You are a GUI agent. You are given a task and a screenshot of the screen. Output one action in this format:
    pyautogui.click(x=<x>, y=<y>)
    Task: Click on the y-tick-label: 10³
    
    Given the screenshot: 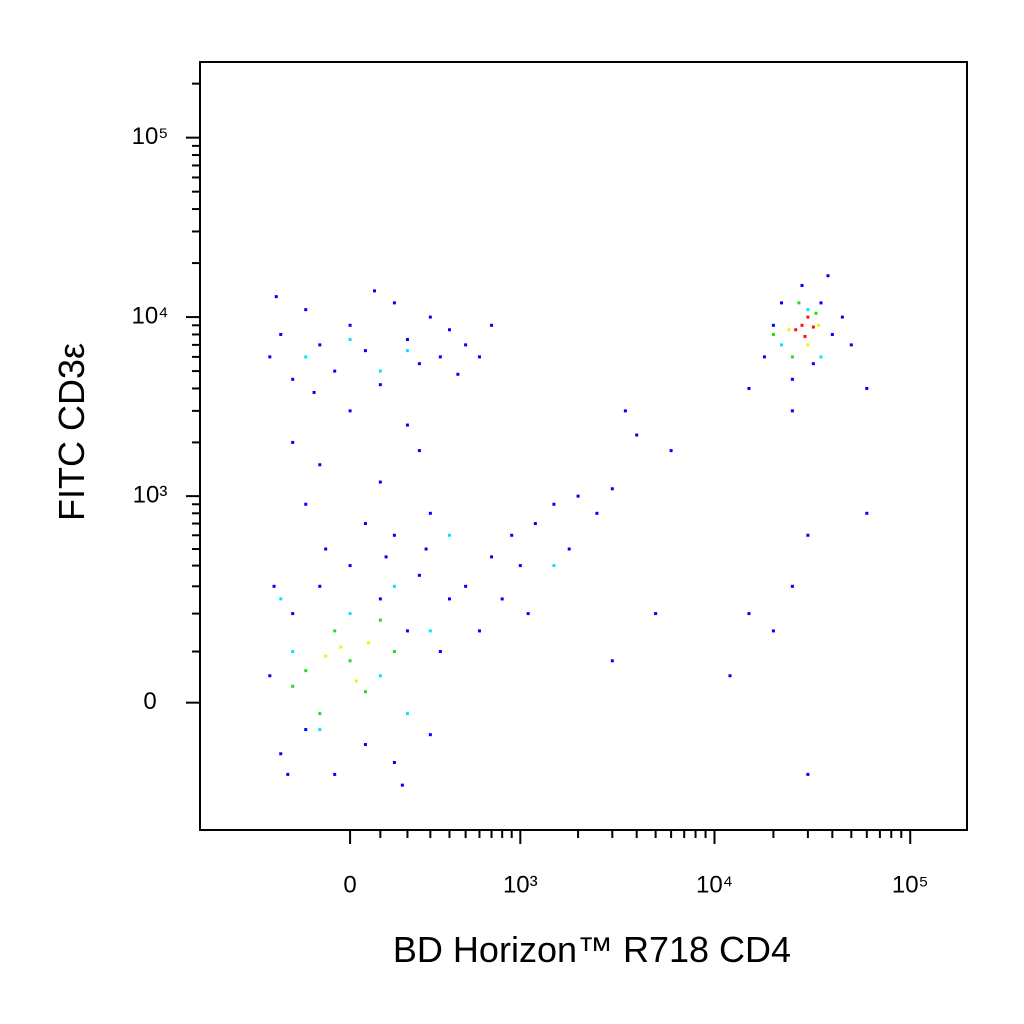 What is the action you would take?
    pyautogui.click(x=150, y=494)
    